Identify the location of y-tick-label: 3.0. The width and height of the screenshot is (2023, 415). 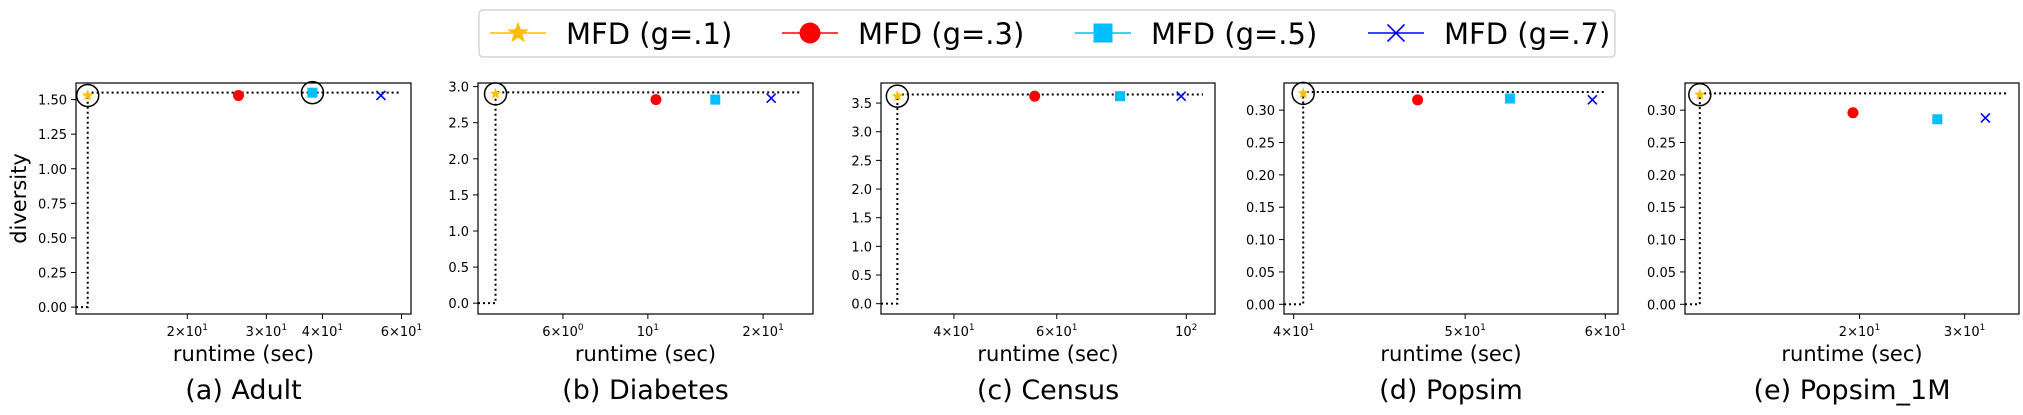
(861, 133).